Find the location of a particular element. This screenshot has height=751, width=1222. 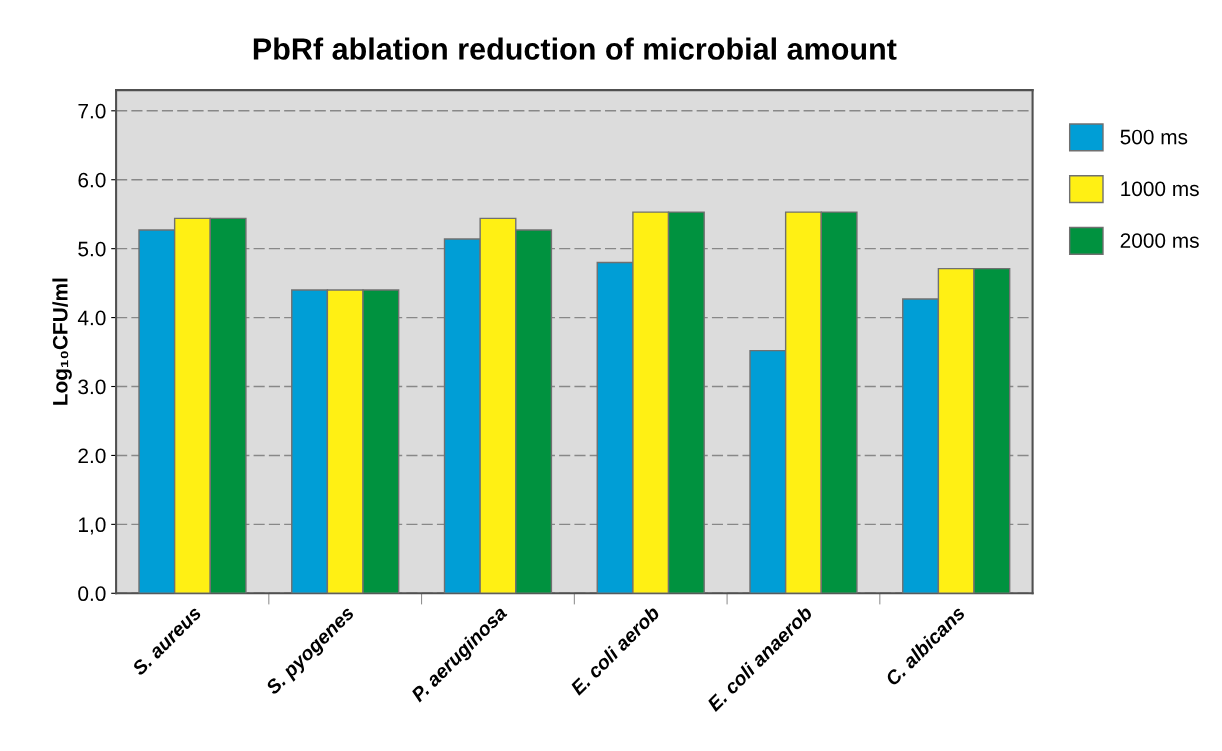

y-tick-label: 4.0 is located at coordinates (91, 318).